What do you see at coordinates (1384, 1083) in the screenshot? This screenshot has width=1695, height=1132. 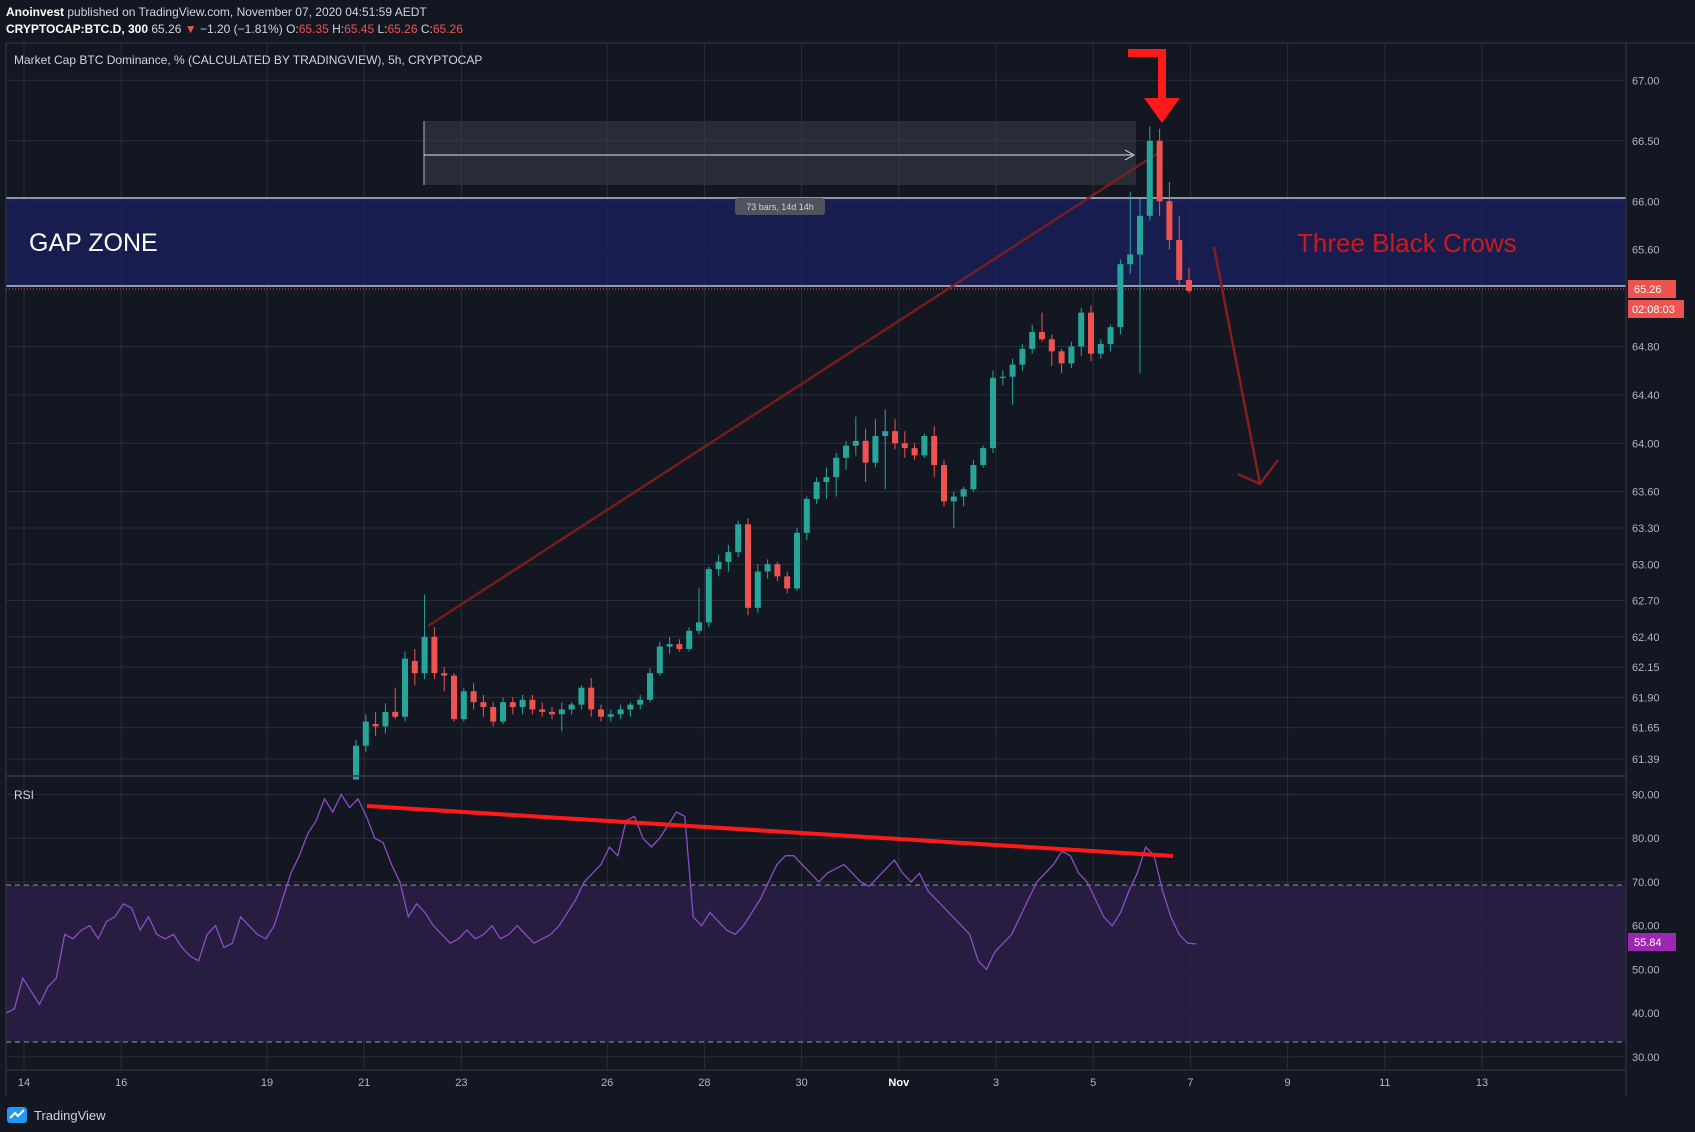 I see `time-tick: 11` at bounding box center [1384, 1083].